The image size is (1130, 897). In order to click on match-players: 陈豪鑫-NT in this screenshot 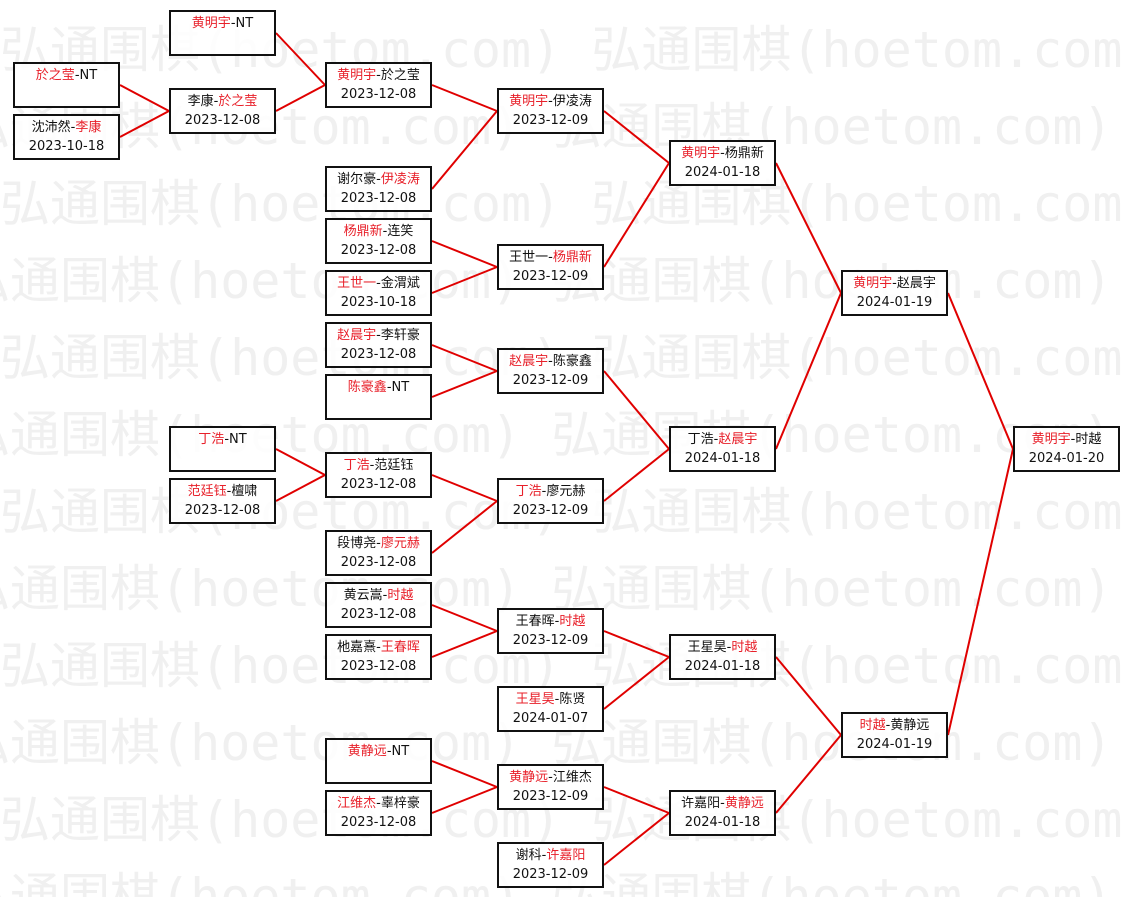, I will do `click(378, 387)`.